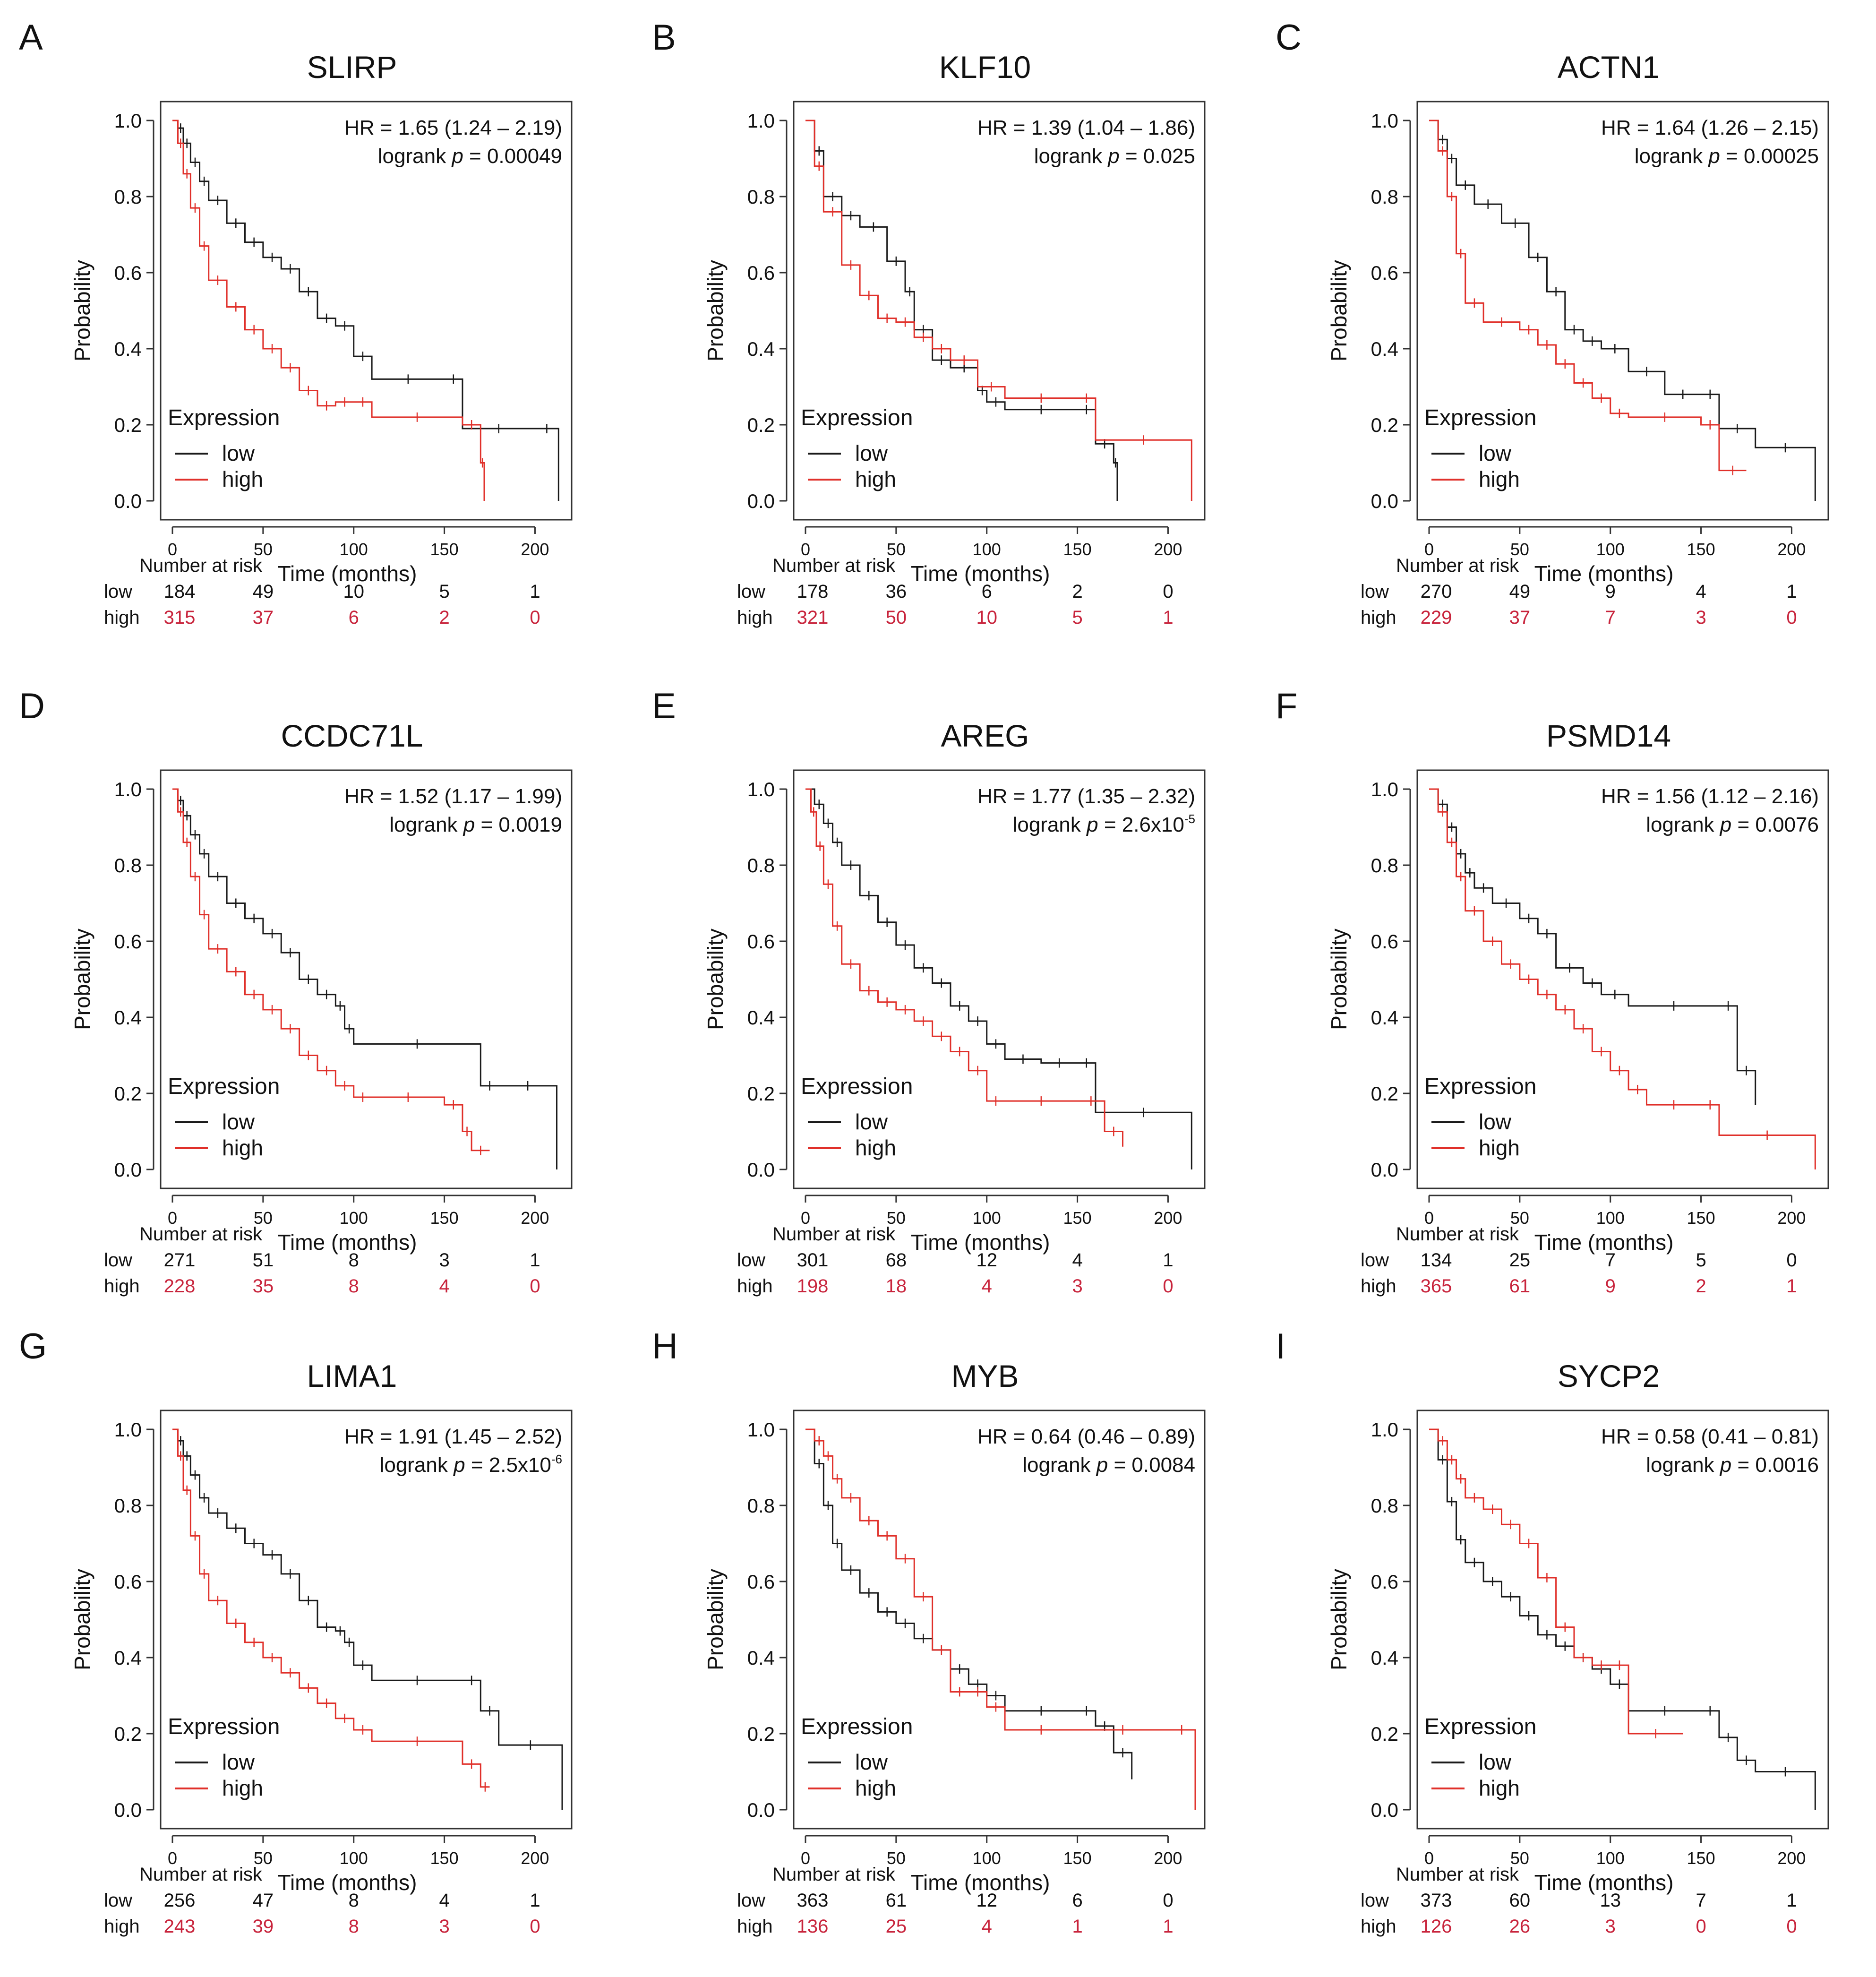  I want to click on y-tick-label: 1.0, so click(128, 1430).